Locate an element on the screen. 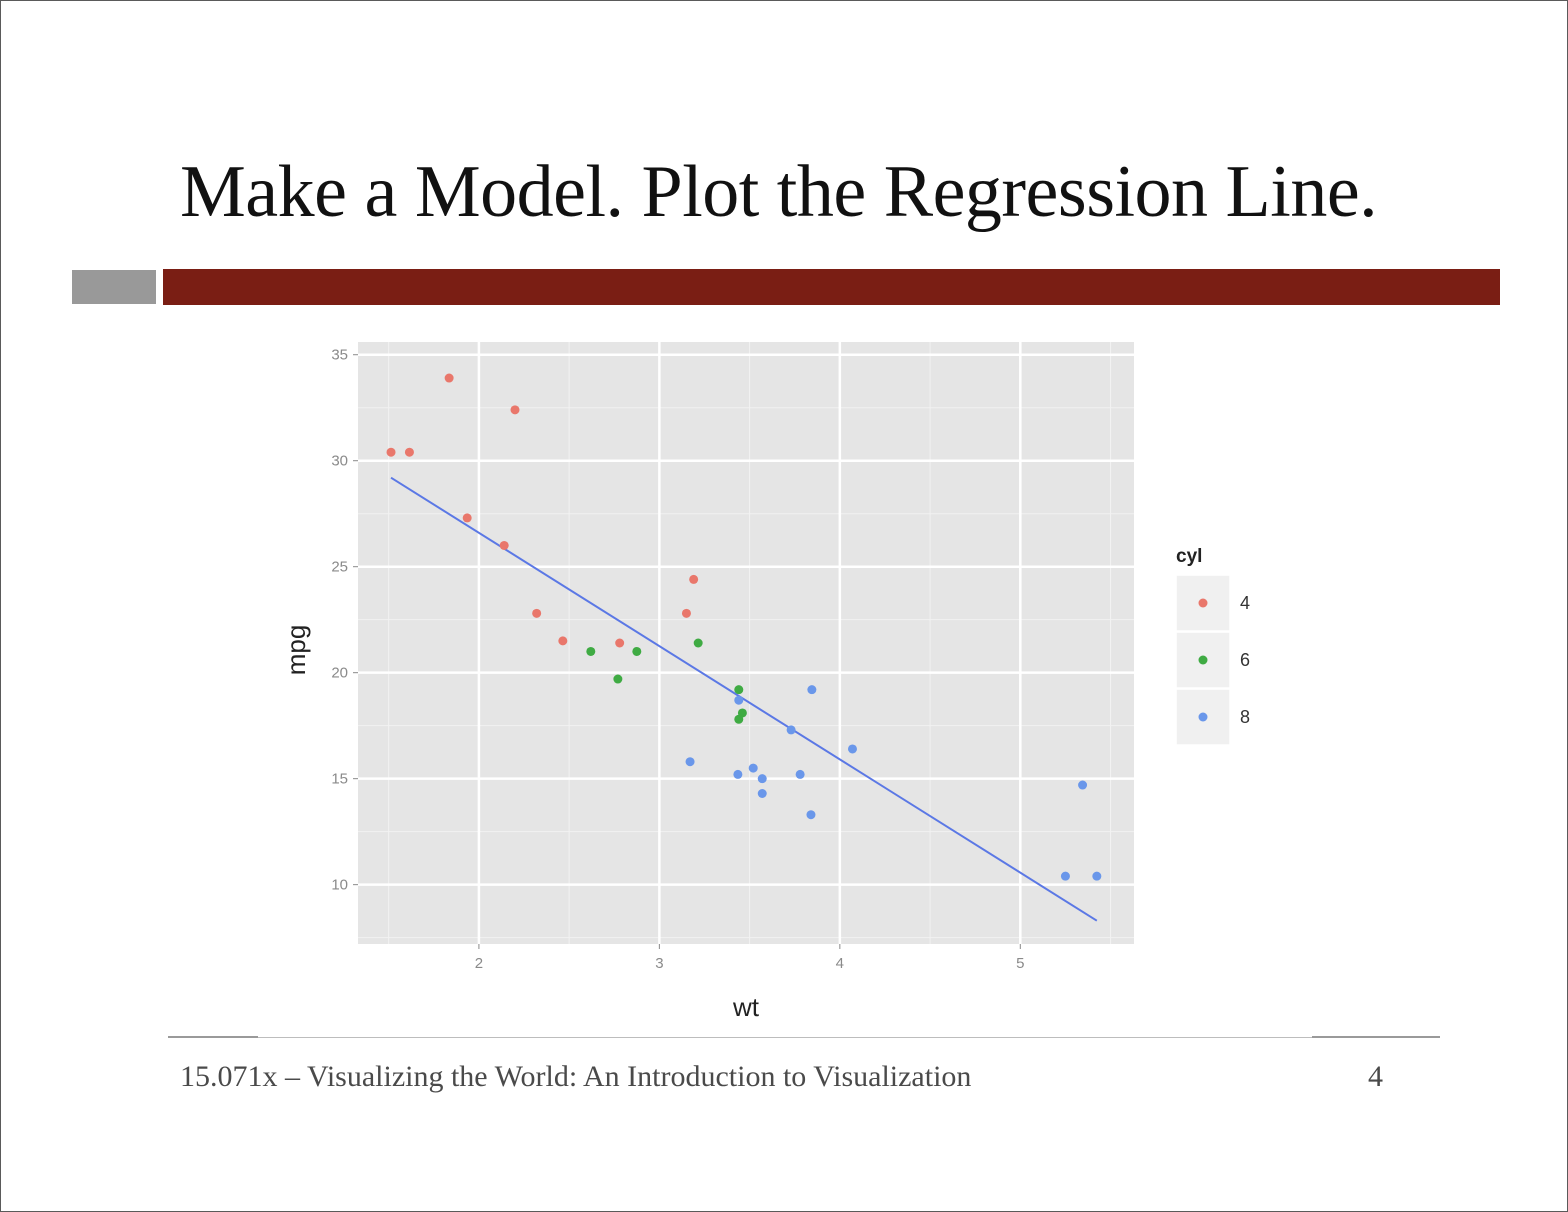 Image resolution: width=1568 pixels, height=1212 pixels. footer-rule-right is located at coordinates (1376, 1037).